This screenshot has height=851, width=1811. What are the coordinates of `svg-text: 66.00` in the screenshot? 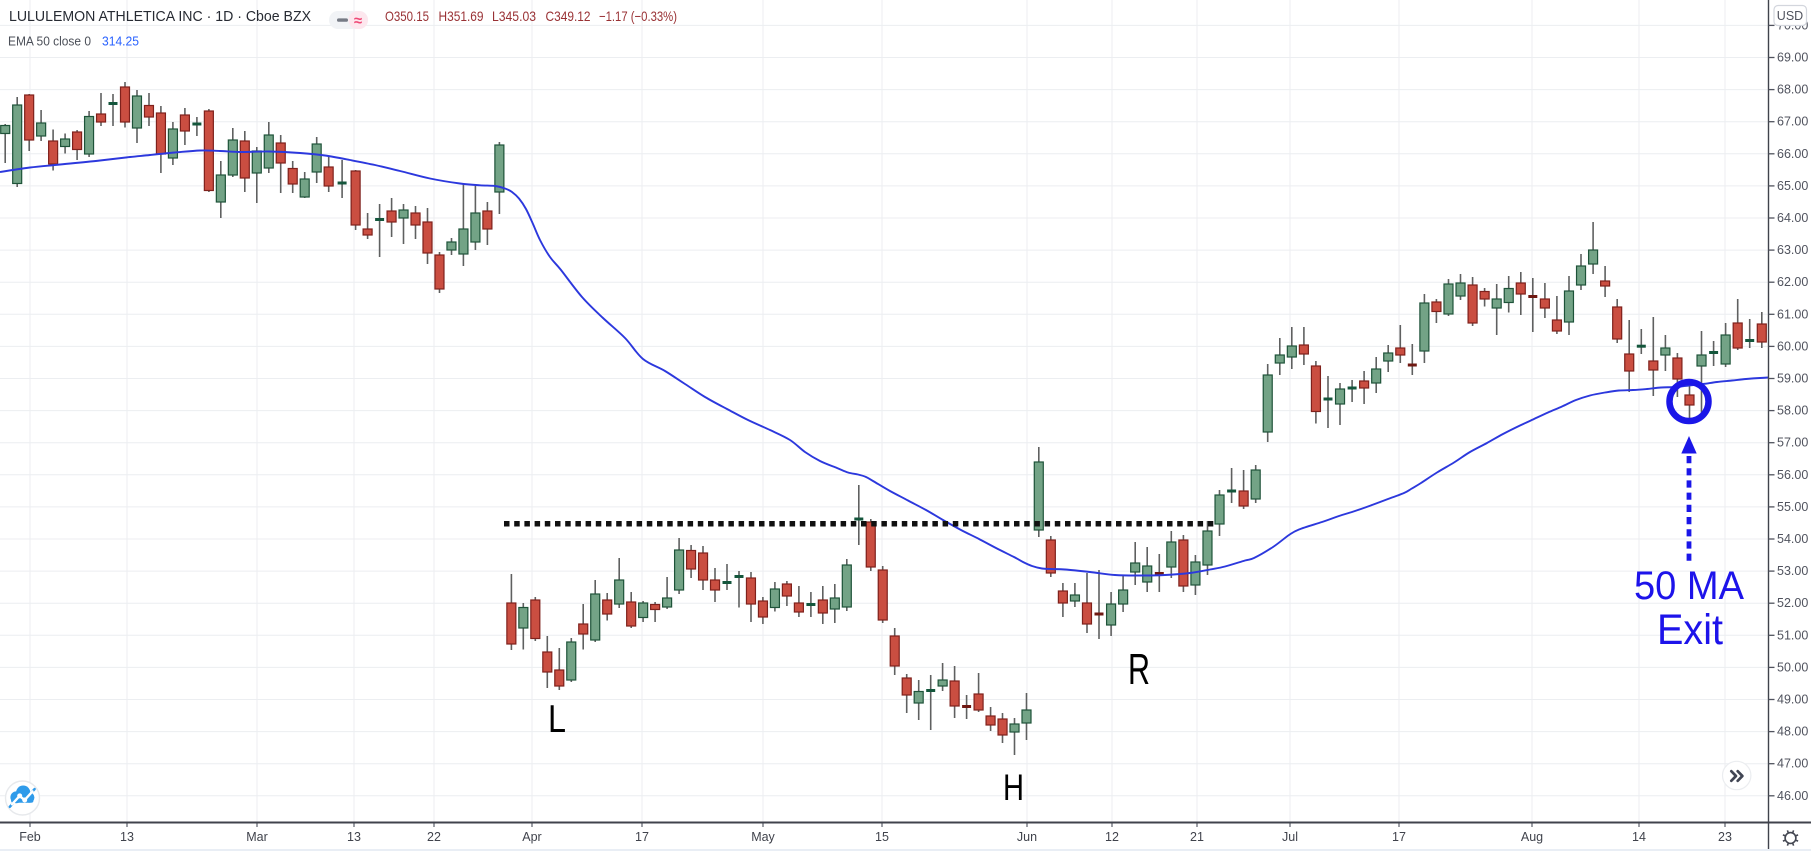 It's located at (1792, 154).